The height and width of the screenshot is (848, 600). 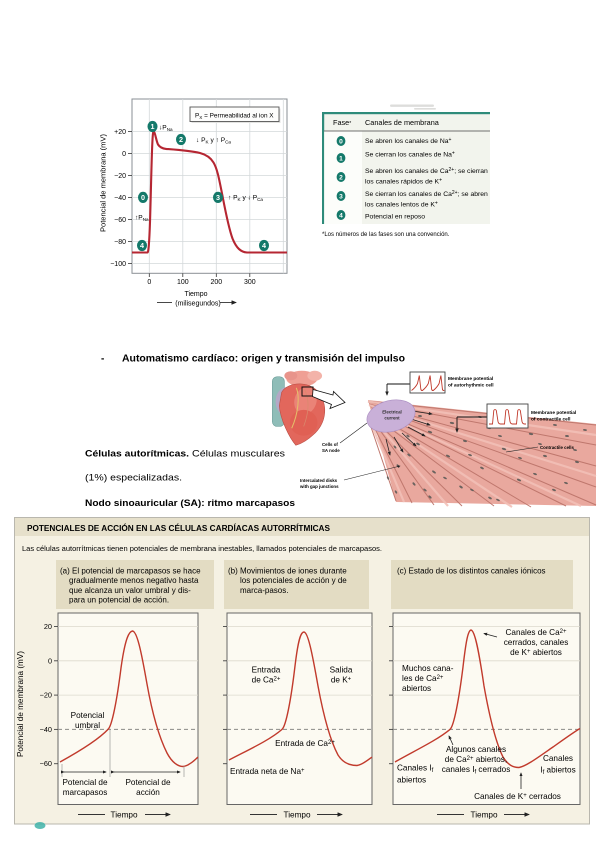 What do you see at coordinates (401, 205) in the screenshot?
I see `svg-text: los canales lentos de K+` at bounding box center [401, 205].